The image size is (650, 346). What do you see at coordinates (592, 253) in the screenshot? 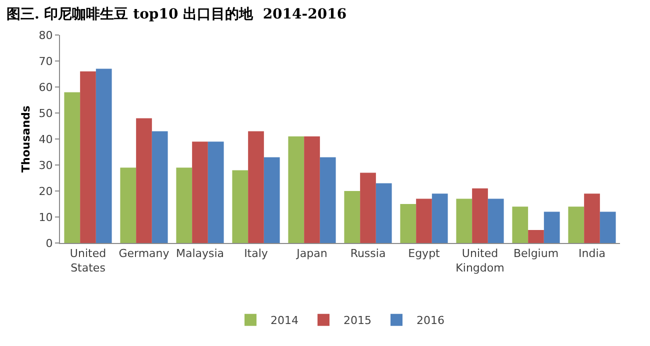
I see `x-tick-label: India` at bounding box center [592, 253].